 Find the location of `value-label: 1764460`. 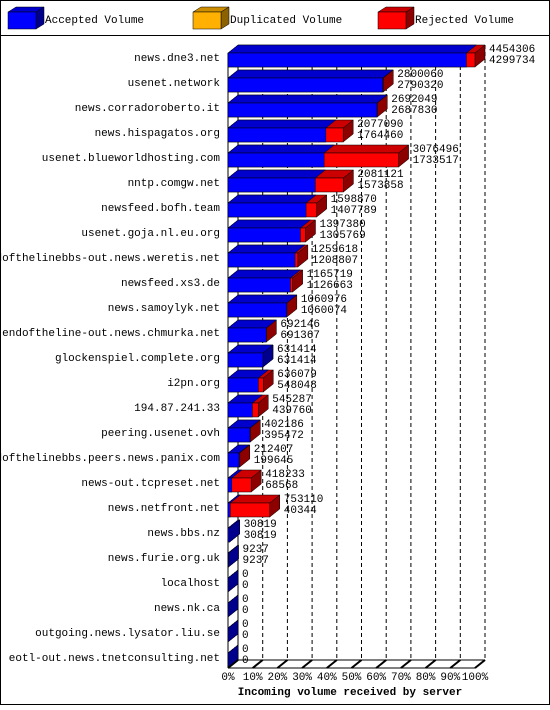

value-label: 1764460 is located at coordinates (380, 136).